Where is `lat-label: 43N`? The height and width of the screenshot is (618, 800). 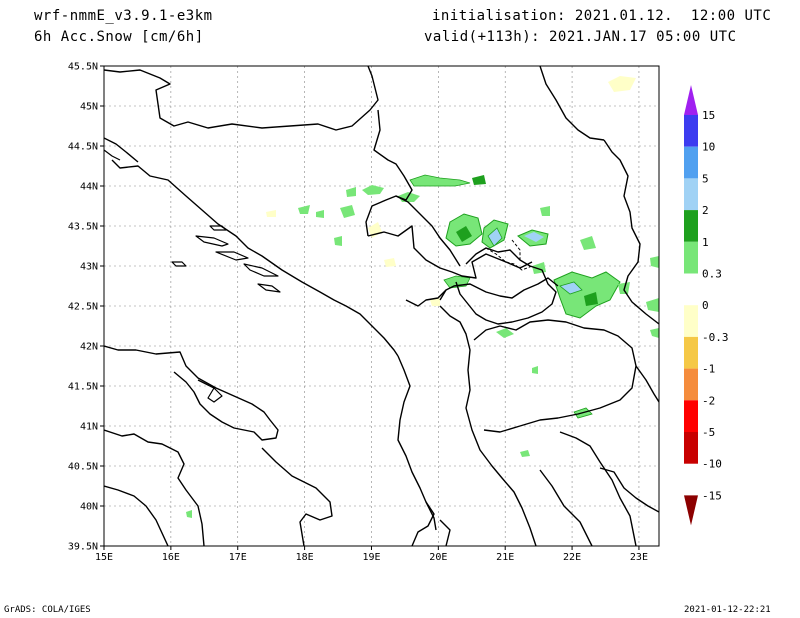 lat-label: 43N is located at coordinates (89, 267).